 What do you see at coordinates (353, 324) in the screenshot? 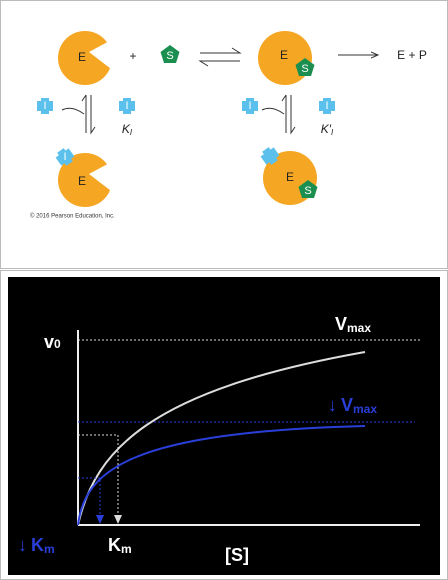
I see `vmax-label: Vmax` at bounding box center [353, 324].